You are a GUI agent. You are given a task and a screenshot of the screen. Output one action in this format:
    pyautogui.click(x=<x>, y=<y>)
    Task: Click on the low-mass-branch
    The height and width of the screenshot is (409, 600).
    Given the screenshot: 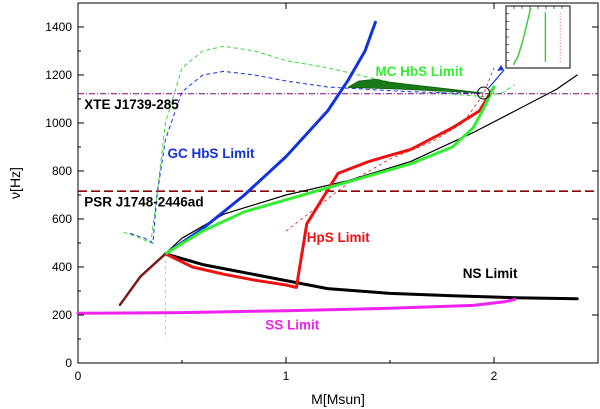 What is the action you would take?
    pyautogui.click(x=142, y=279)
    